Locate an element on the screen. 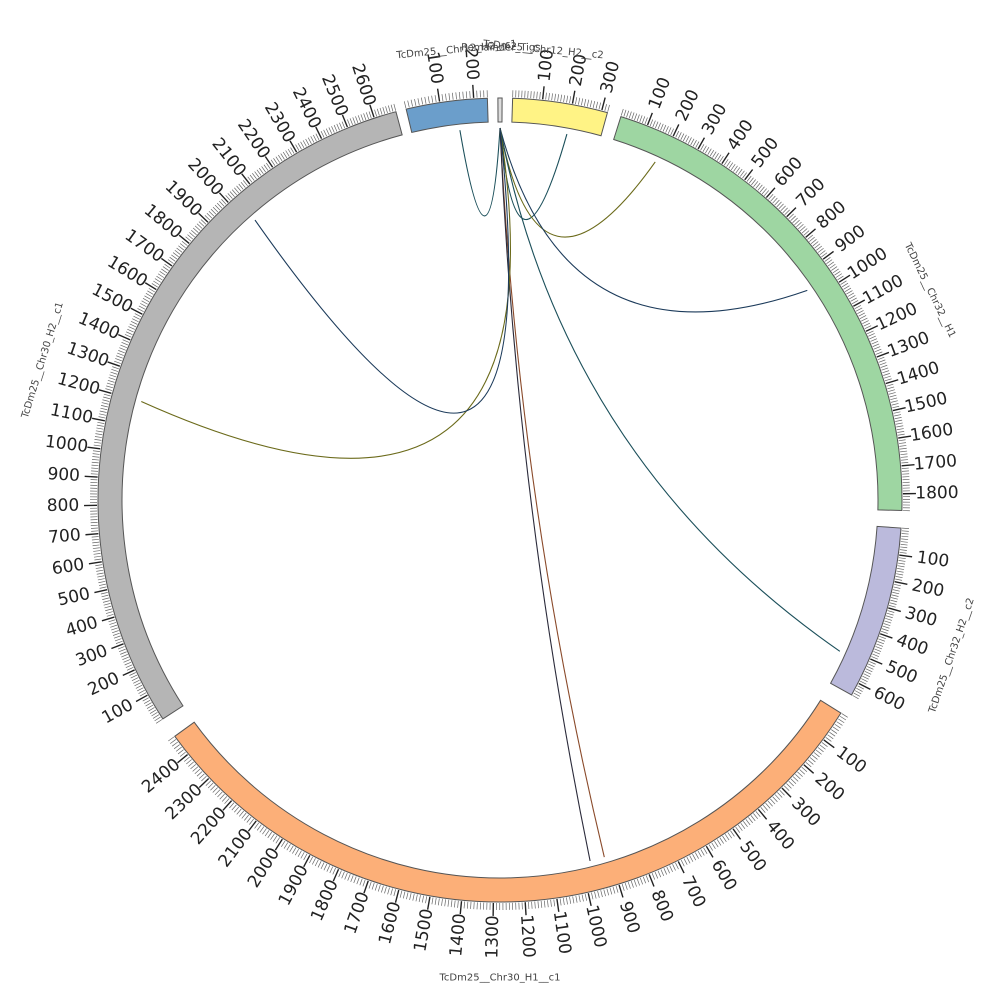  tick-label: 300 is located at coordinates (805, 812).